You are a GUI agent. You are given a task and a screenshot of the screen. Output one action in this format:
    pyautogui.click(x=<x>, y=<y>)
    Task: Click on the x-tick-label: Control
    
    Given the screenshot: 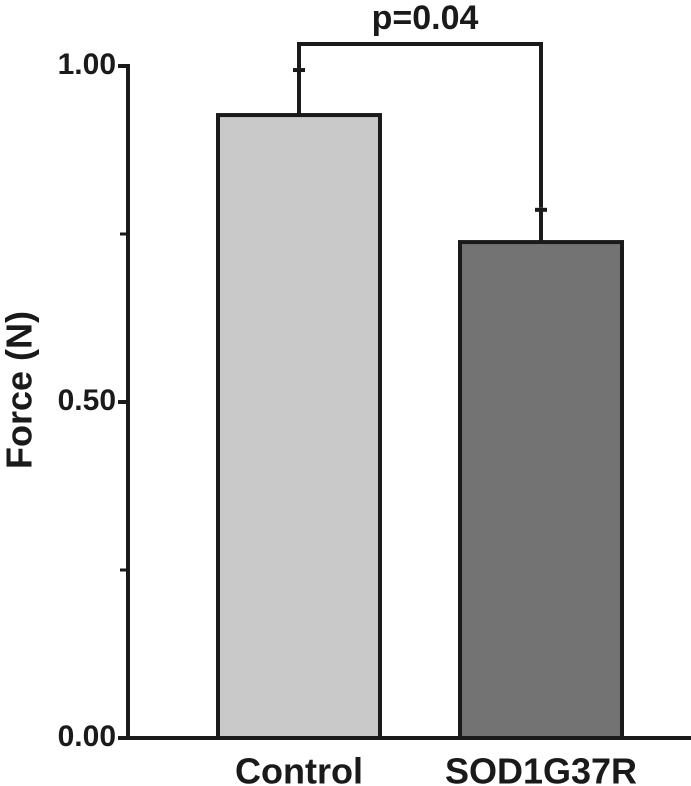 What is the action you would take?
    pyautogui.click(x=299, y=768)
    